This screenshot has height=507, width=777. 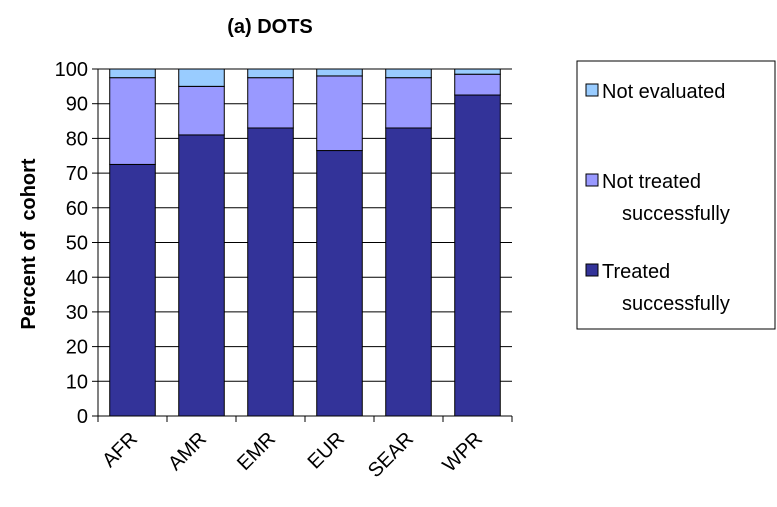 I want to click on y-tick-label: 60, so click(x=77, y=209).